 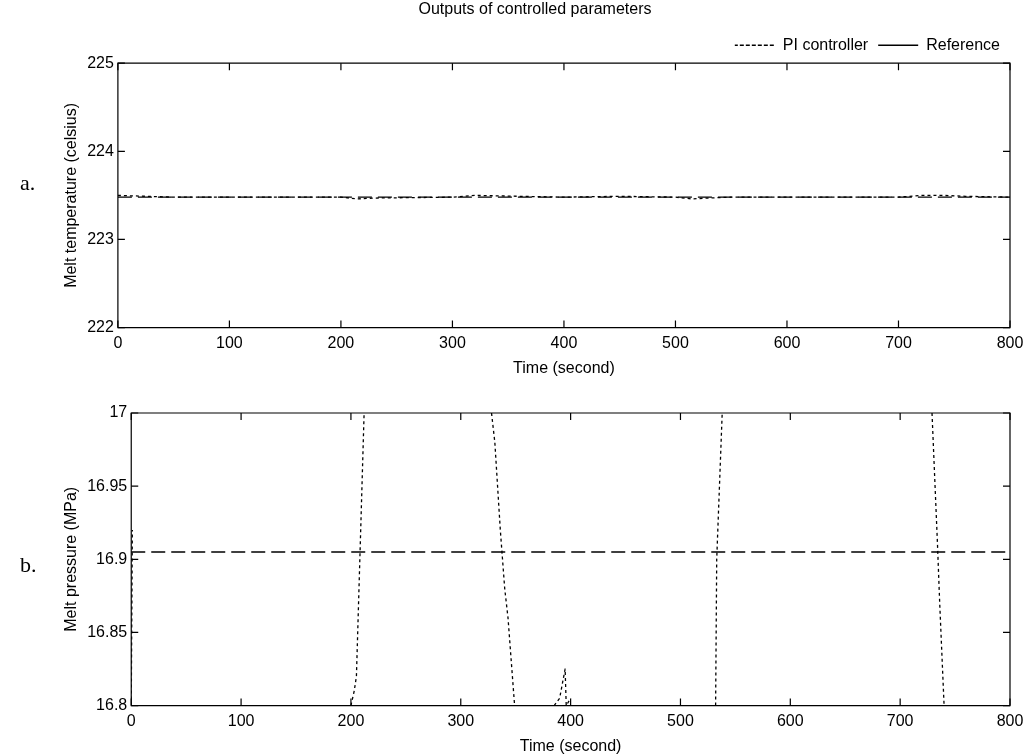 What do you see at coordinates (71, 559) in the screenshot?
I see `y-axis-title: Melt pressure (MPa)` at bounding box center [71, 559].